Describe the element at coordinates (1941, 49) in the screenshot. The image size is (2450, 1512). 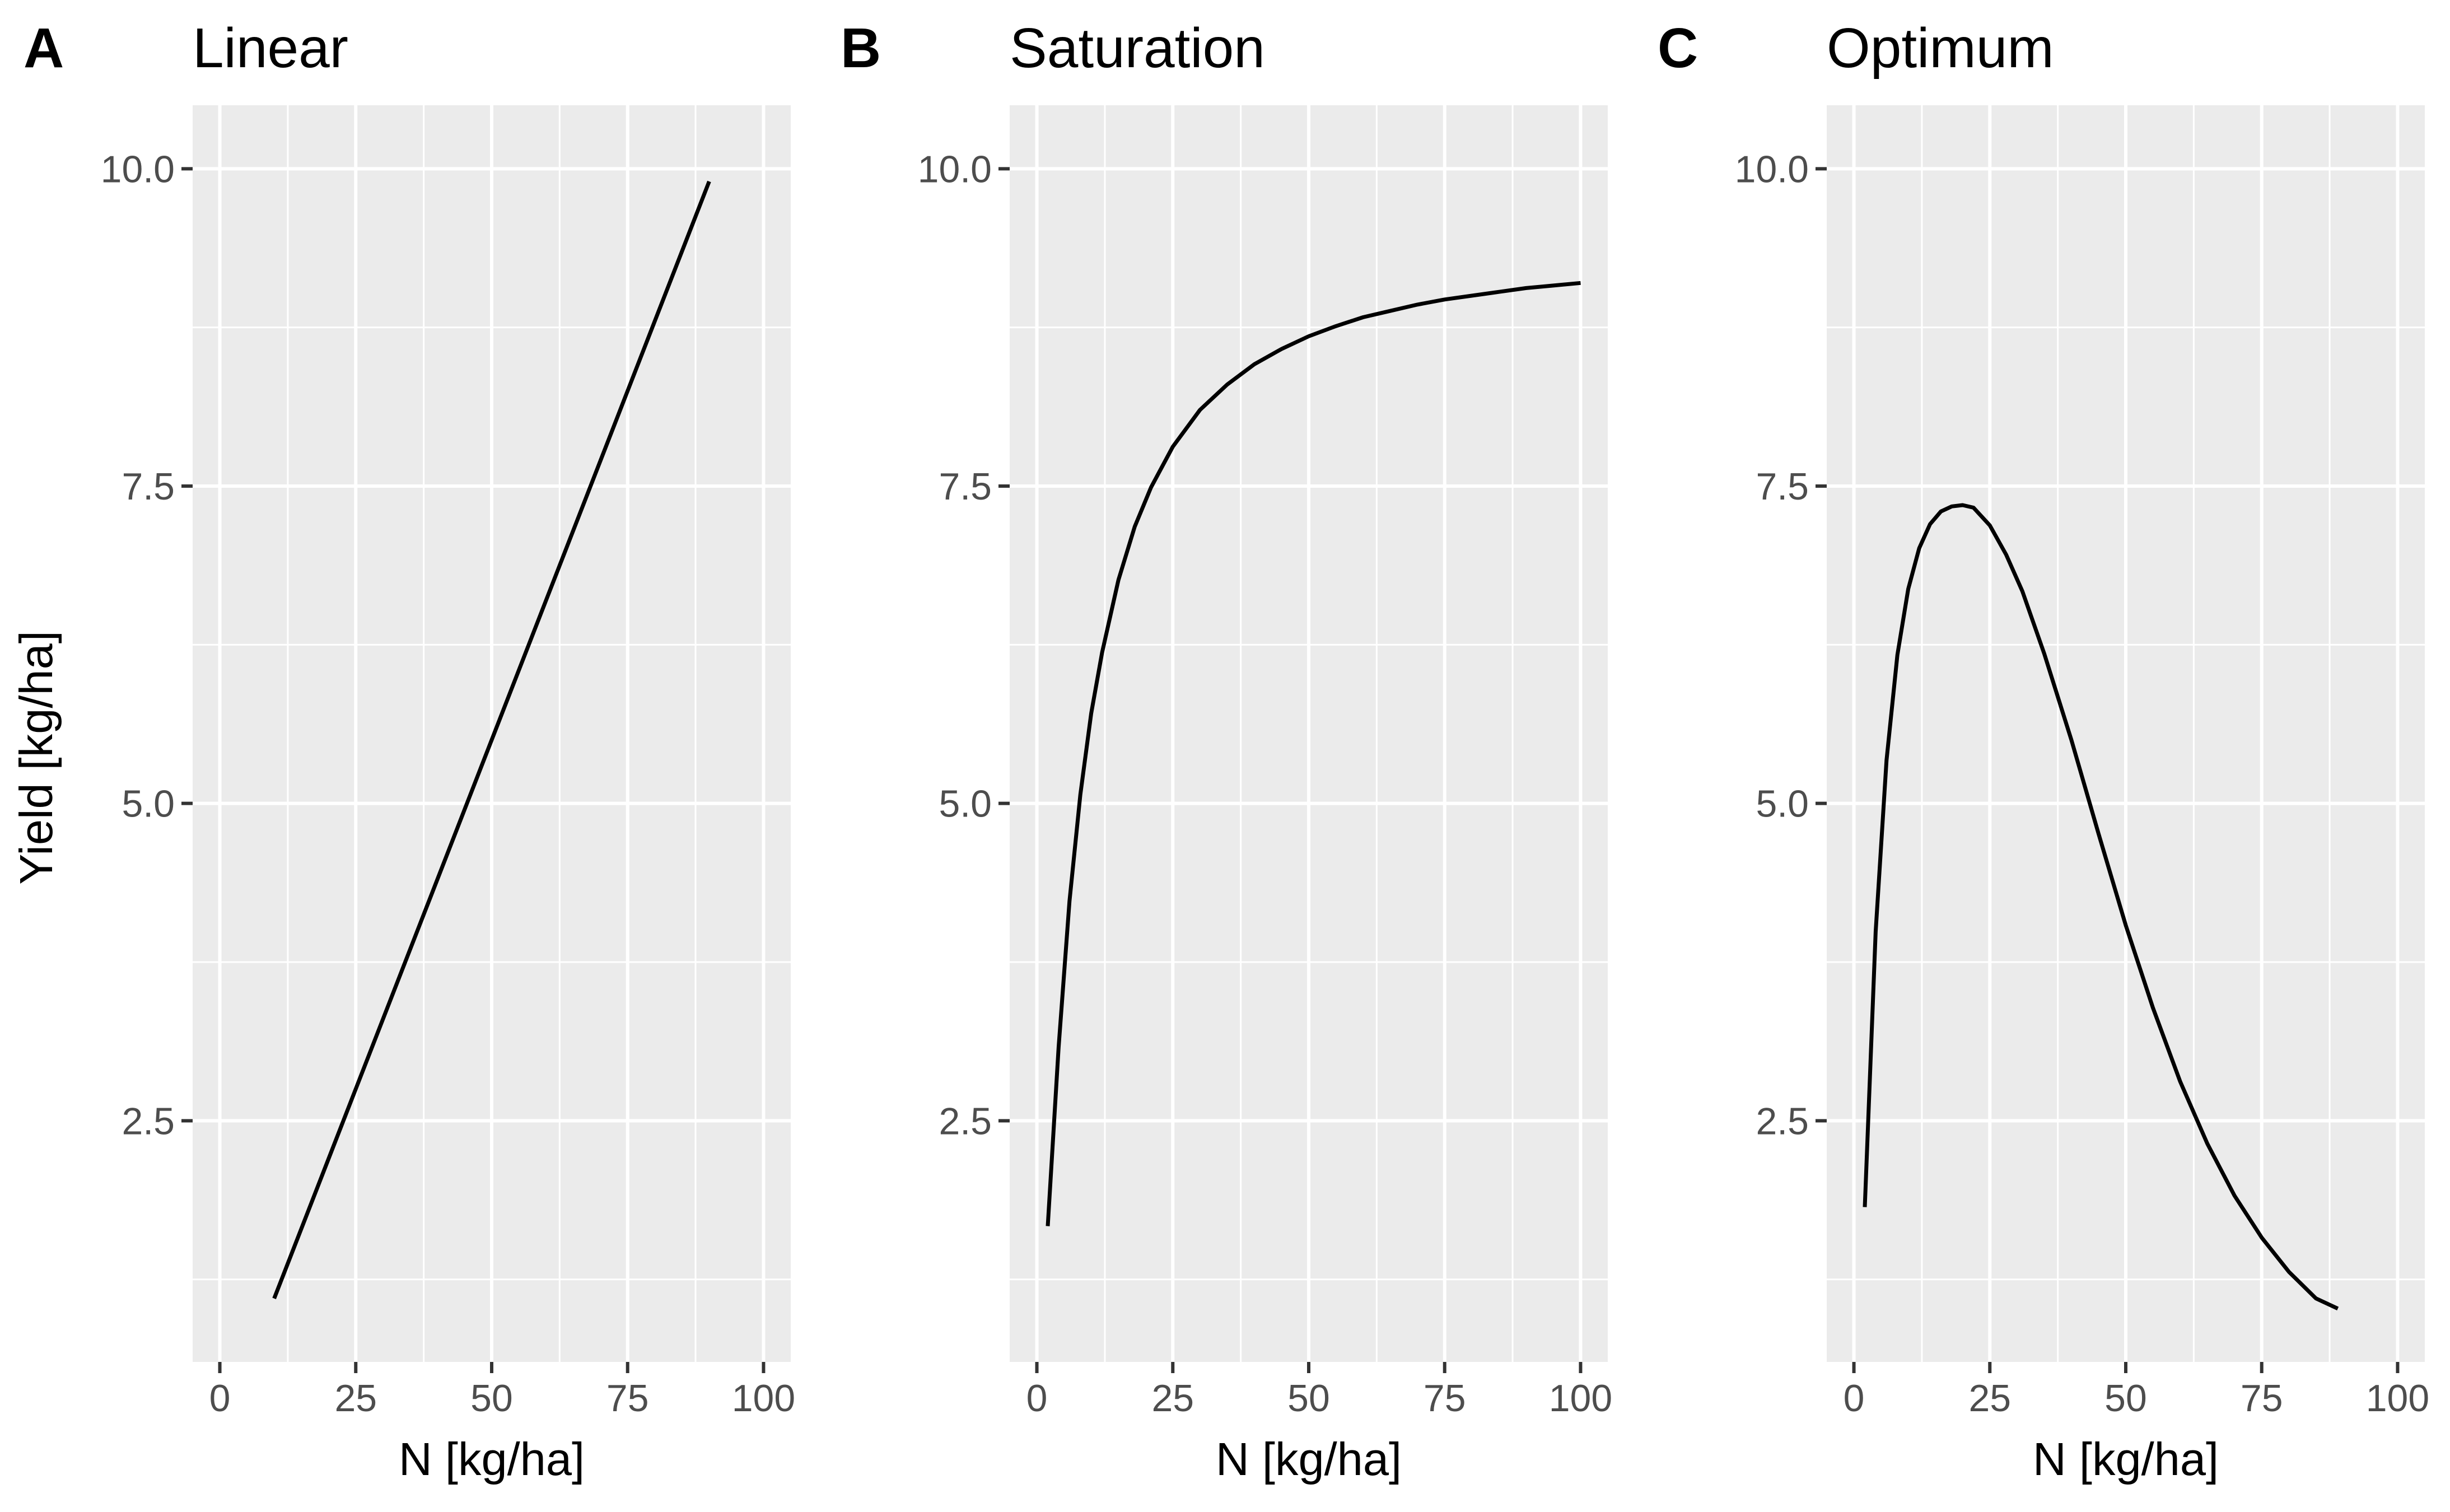
I see `panel-title: Optimum` at that location.